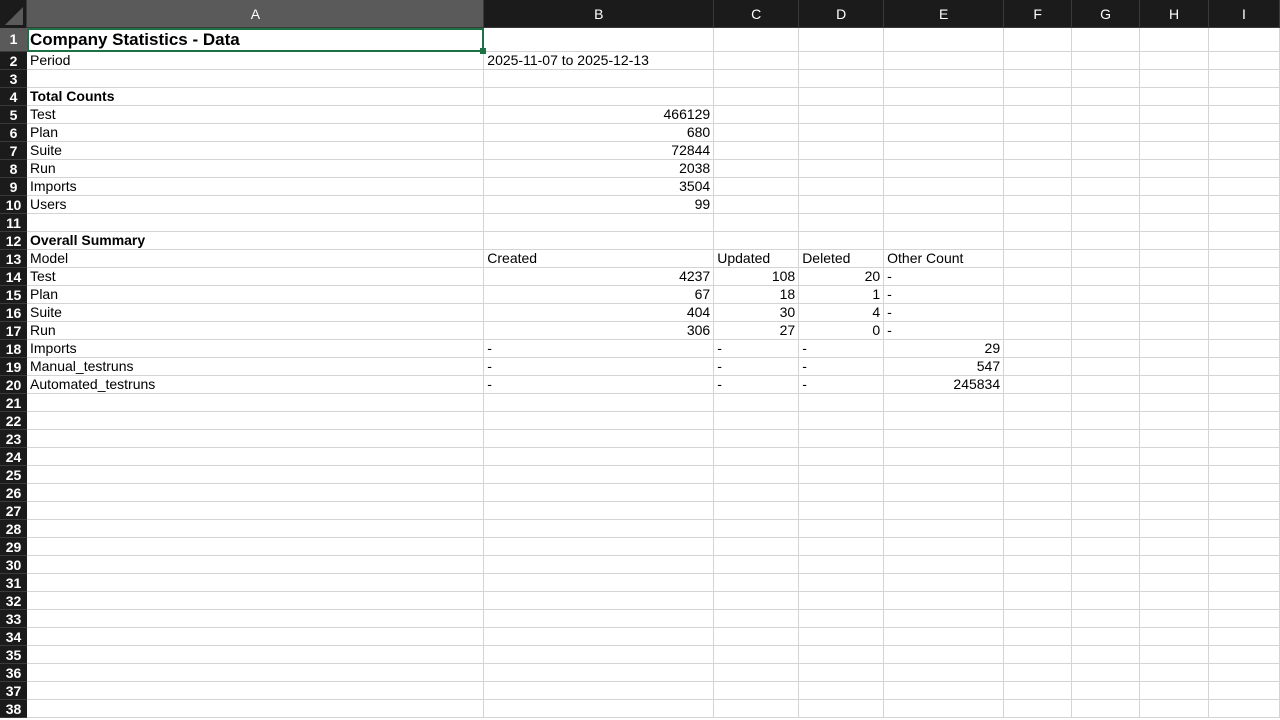  What do you see at coordinates (13, 222) in the screenshot?
I see `row-header-11: 11` at bounding box center [13, 222].